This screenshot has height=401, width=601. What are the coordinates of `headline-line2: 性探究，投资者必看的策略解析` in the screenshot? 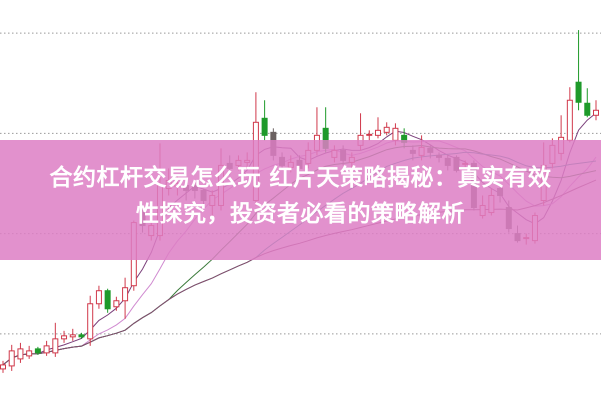 It's located at (300, 214).